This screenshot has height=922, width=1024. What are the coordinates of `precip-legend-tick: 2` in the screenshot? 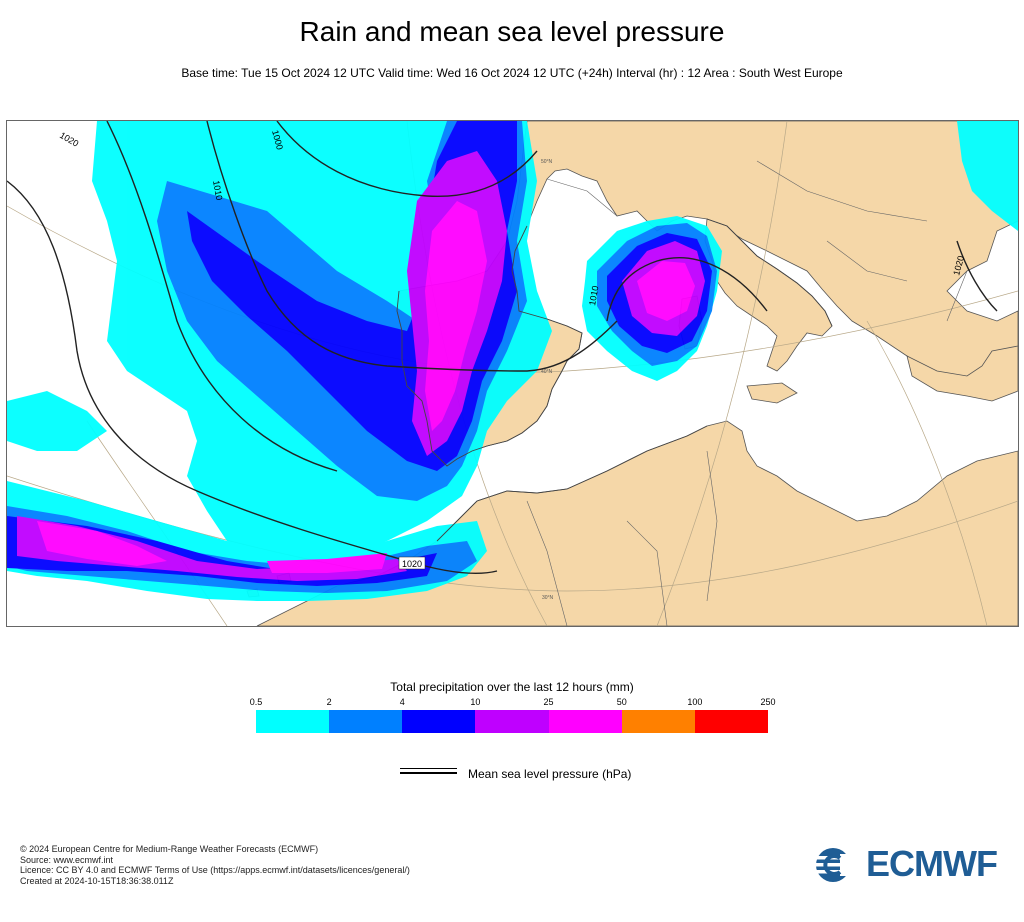 It's located at (329, 702).